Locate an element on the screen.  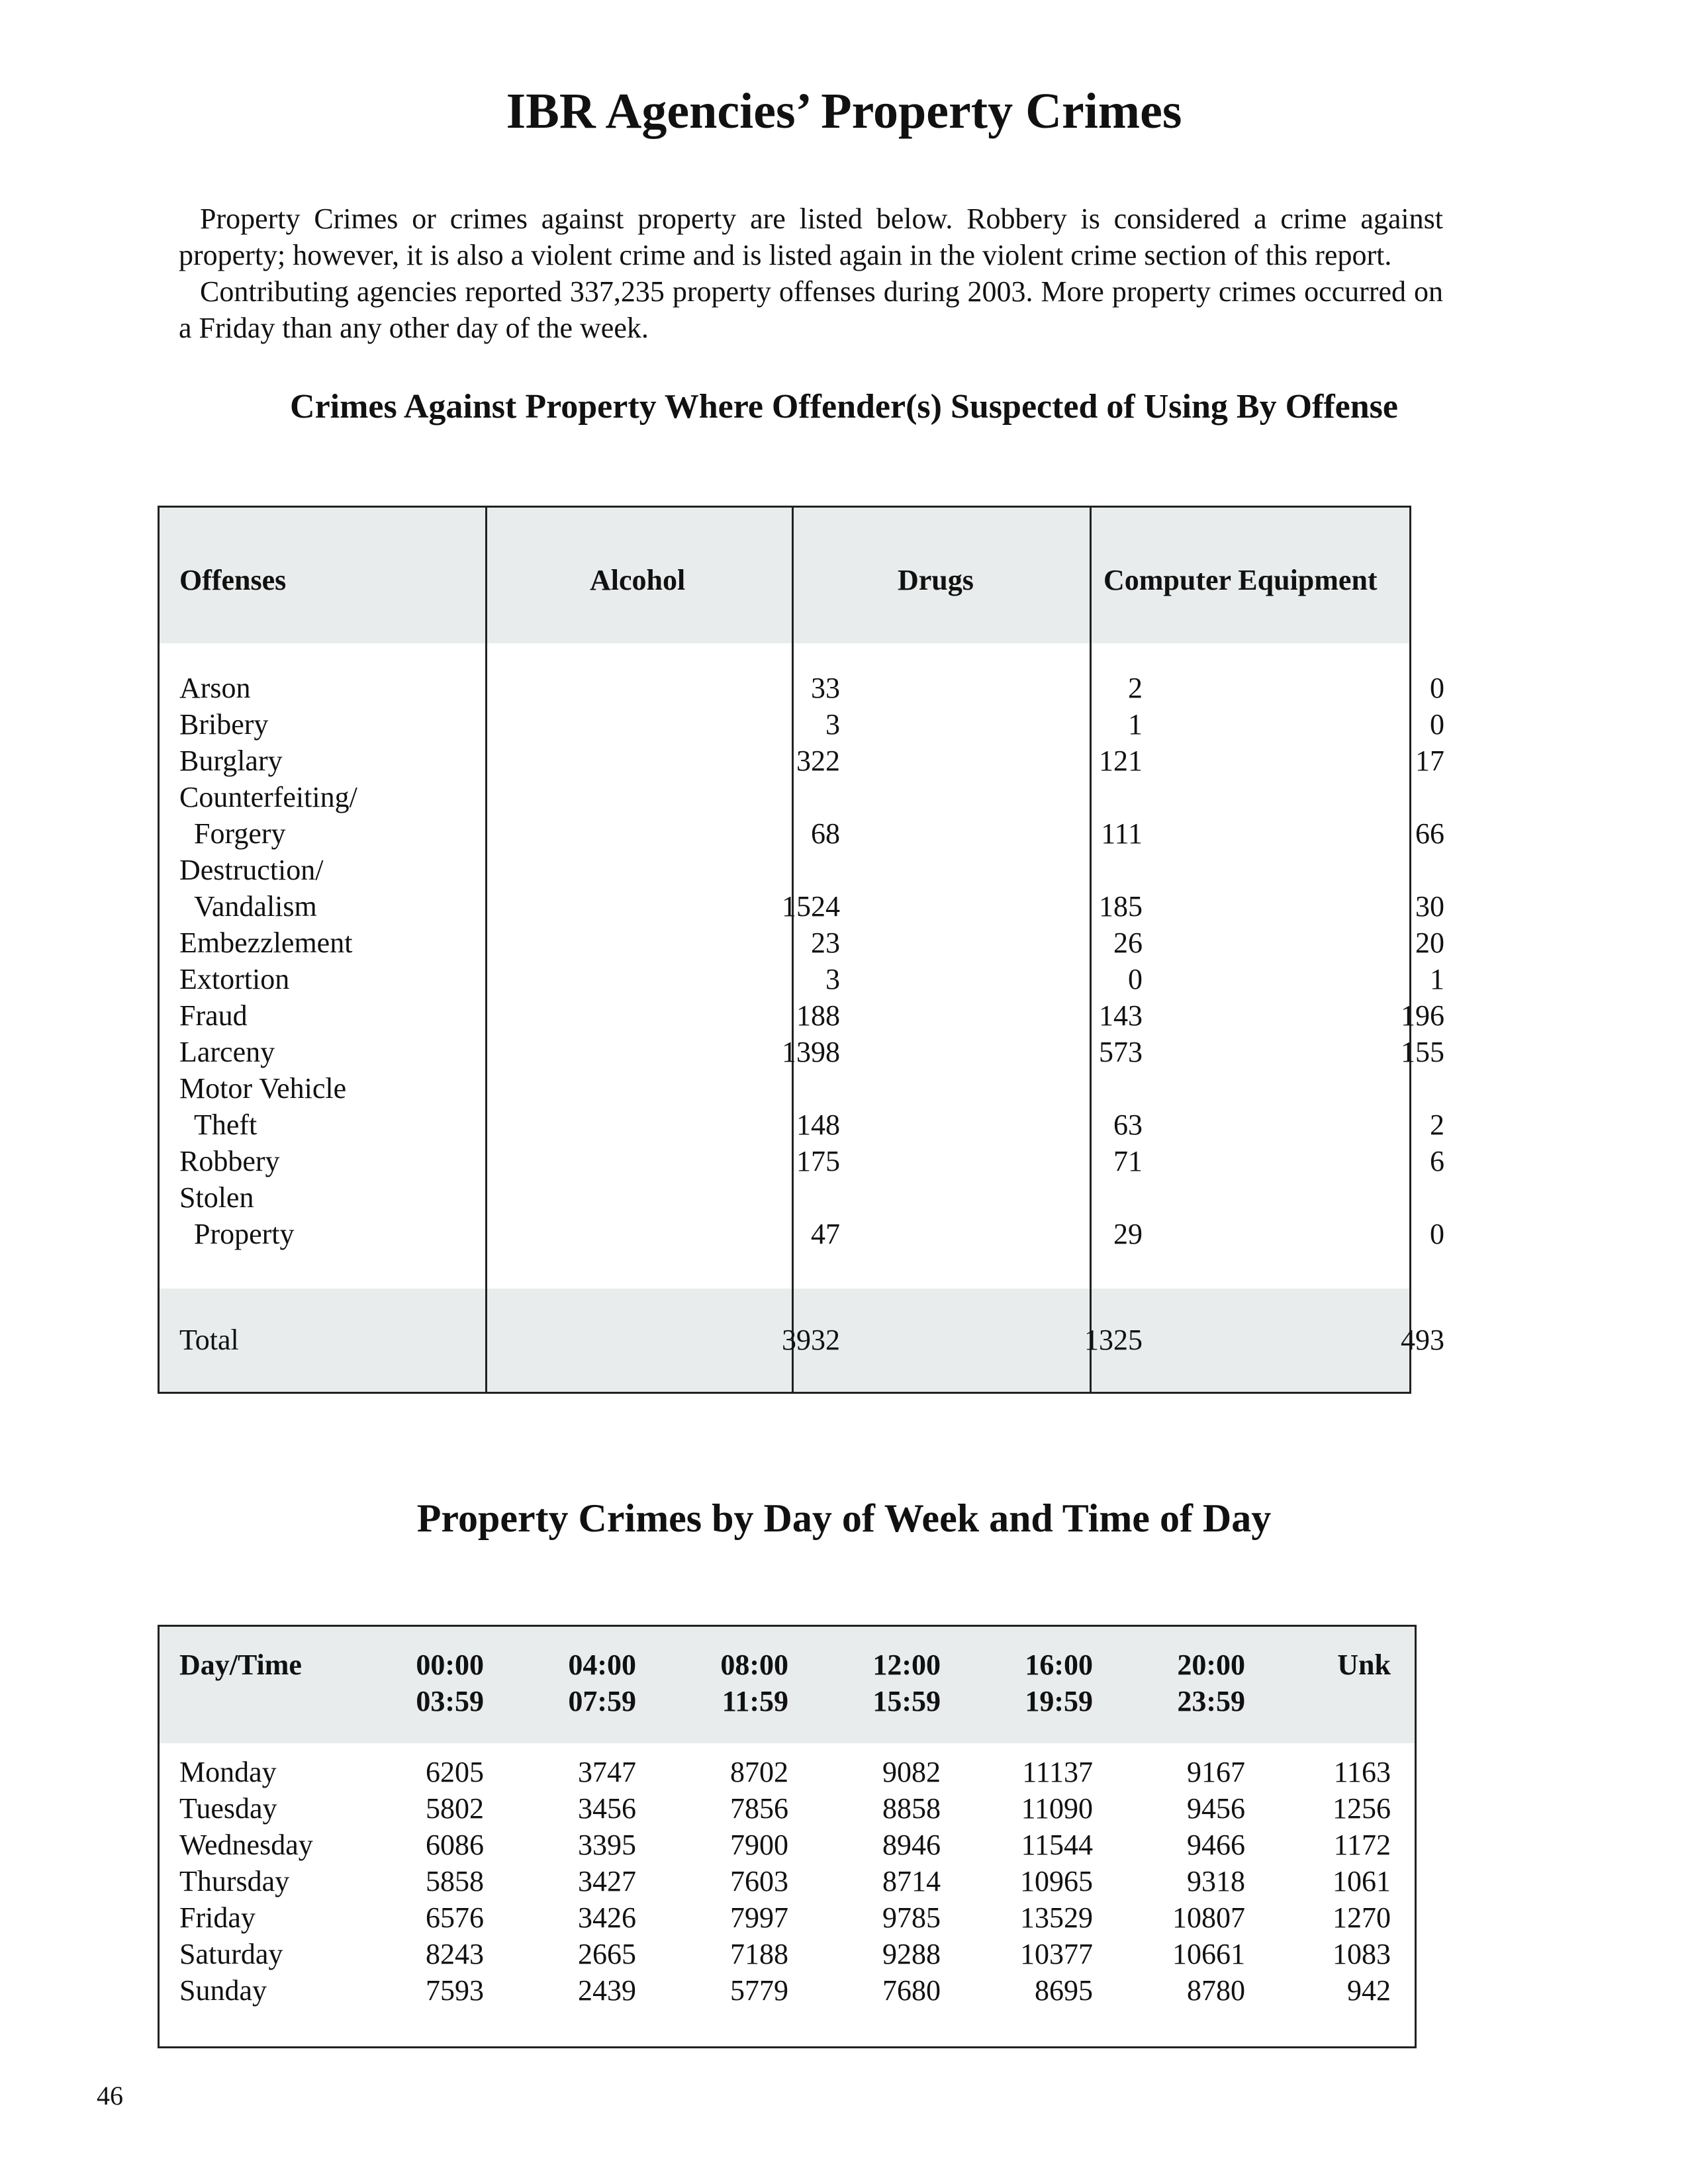
table-cell: 143 is located at coordinates (1121, 1015).